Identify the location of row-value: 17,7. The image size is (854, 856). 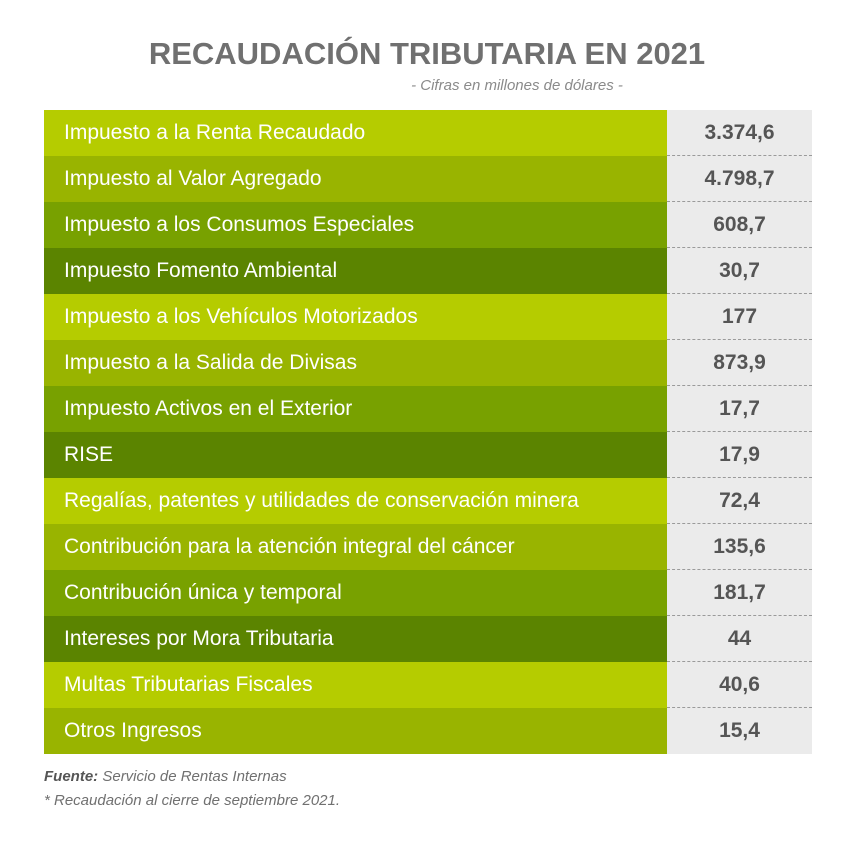
(739, 409).